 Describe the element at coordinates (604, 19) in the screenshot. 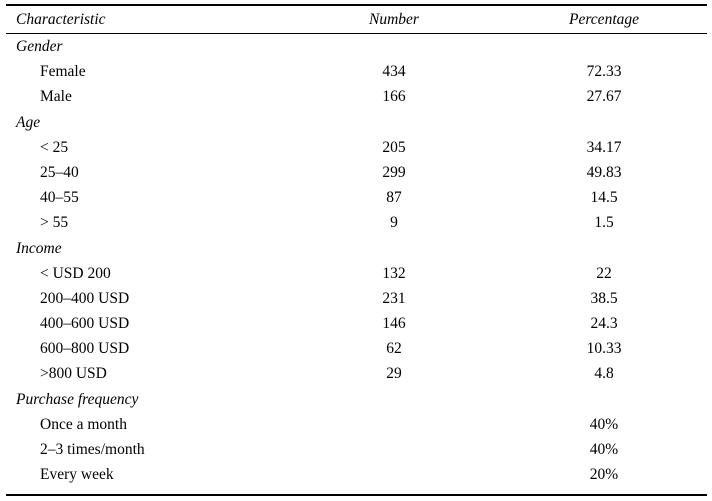

I see `header-percentage: Percentage` at that location.